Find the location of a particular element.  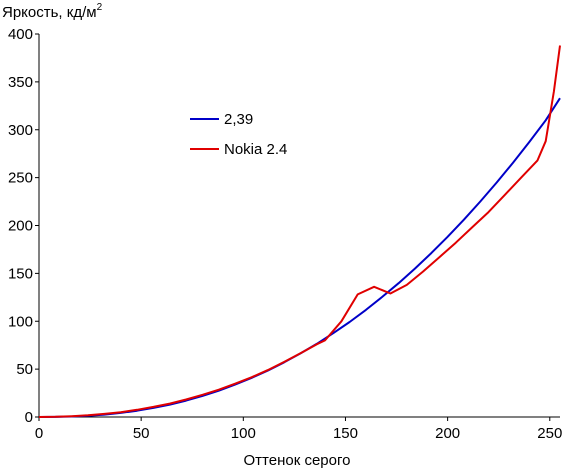

y-tick-label: 300 is located at coordinates (20, 130).